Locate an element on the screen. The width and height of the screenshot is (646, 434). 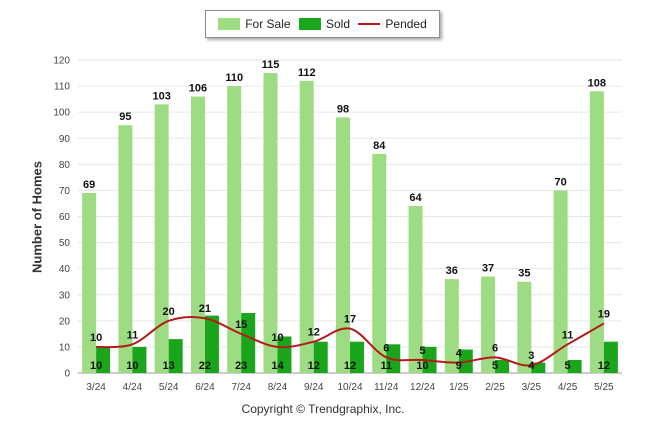
for-sale-data-label: 108 is located at coordinates (597, 83).